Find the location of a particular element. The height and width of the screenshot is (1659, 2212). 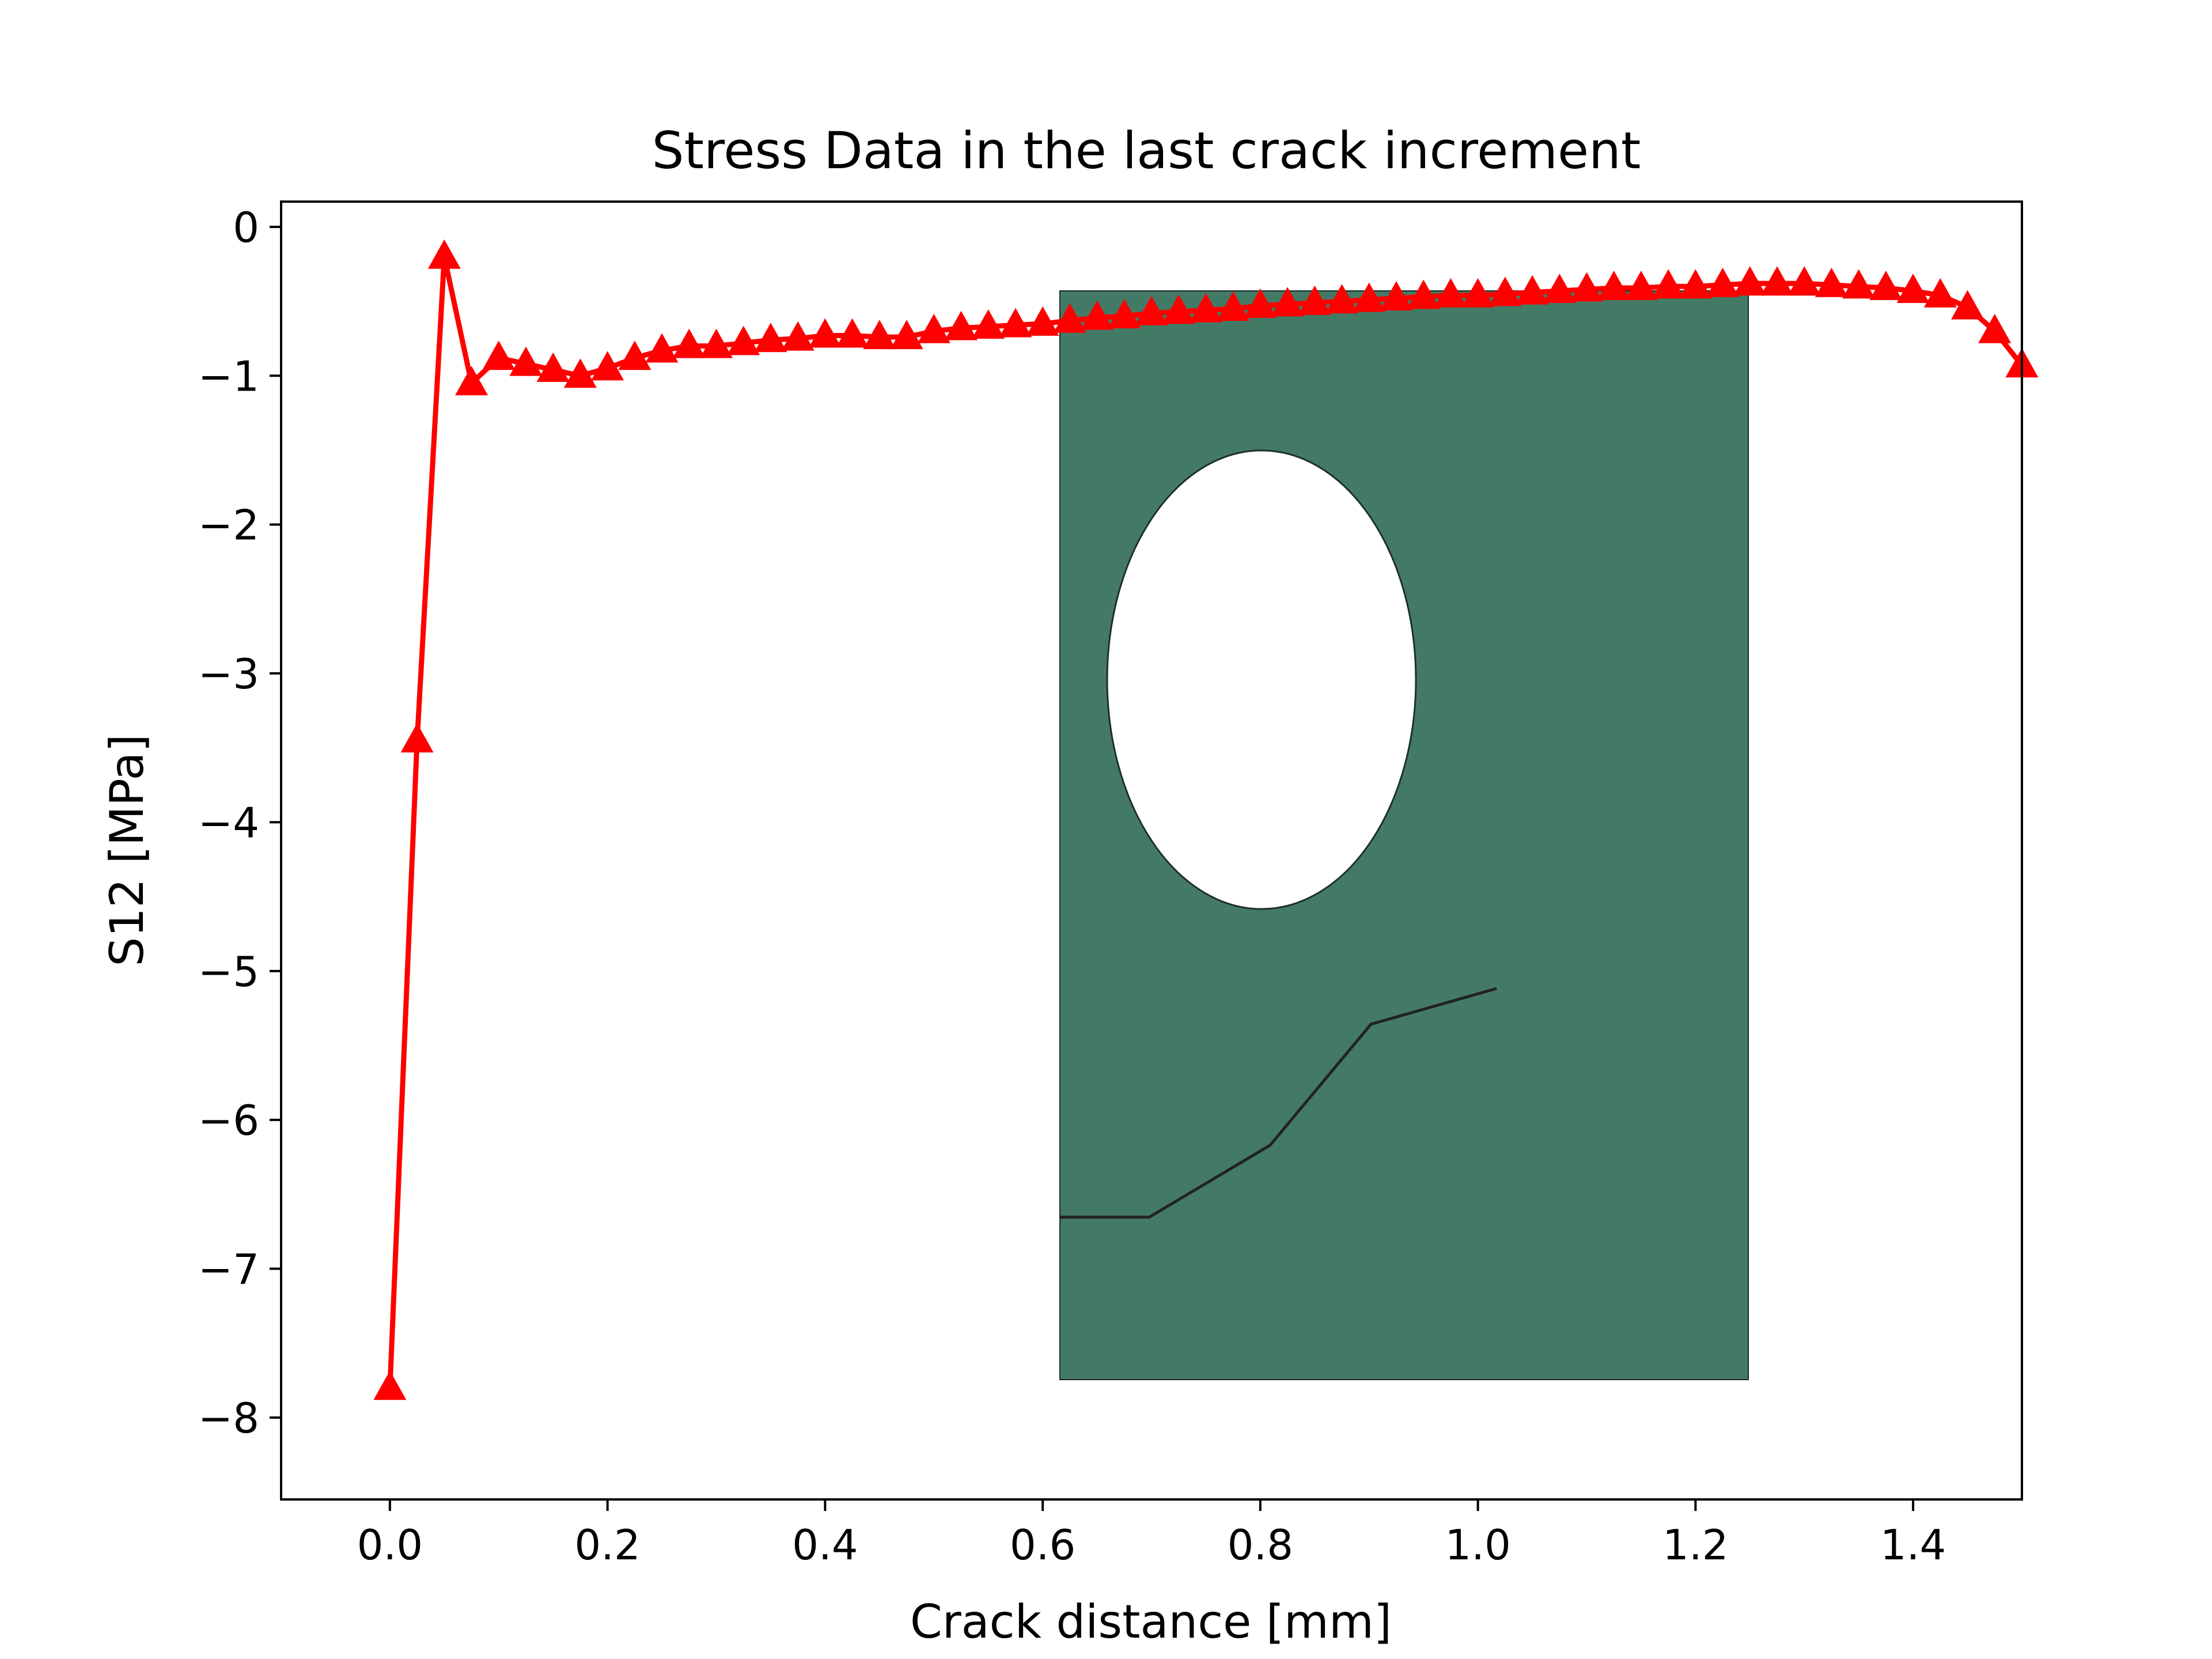

x-tick-label: 1.2 is located at coordinates (1695, 1545).